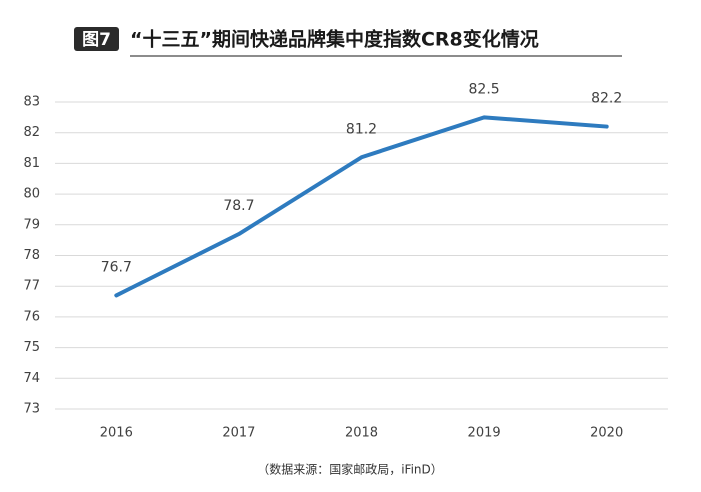 This screenshot has height=492, width=701. I want to click on figure-badge, so click(96, 39).